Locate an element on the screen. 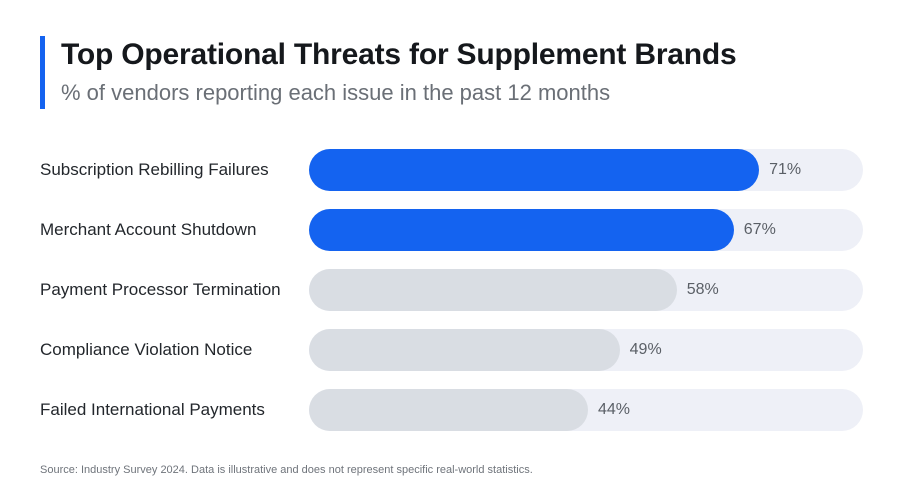 The width and height of the screenshot is (900, 502). bar-track: 58% is located at coordinates (586, 290).